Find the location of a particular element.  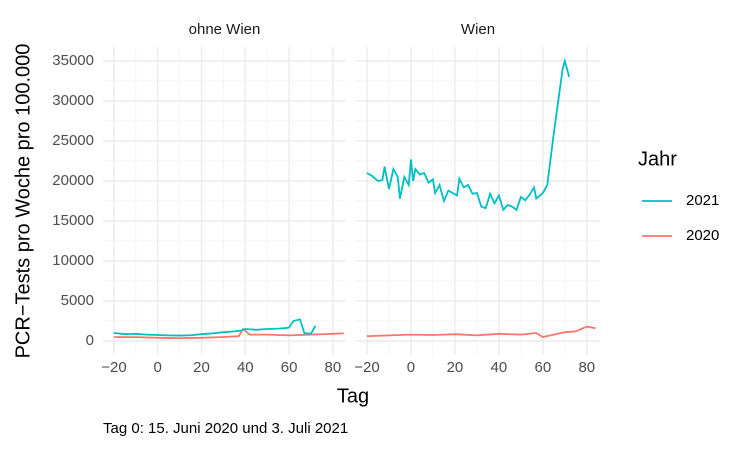

facet-title: Wien is located at coordinates (478, 29).